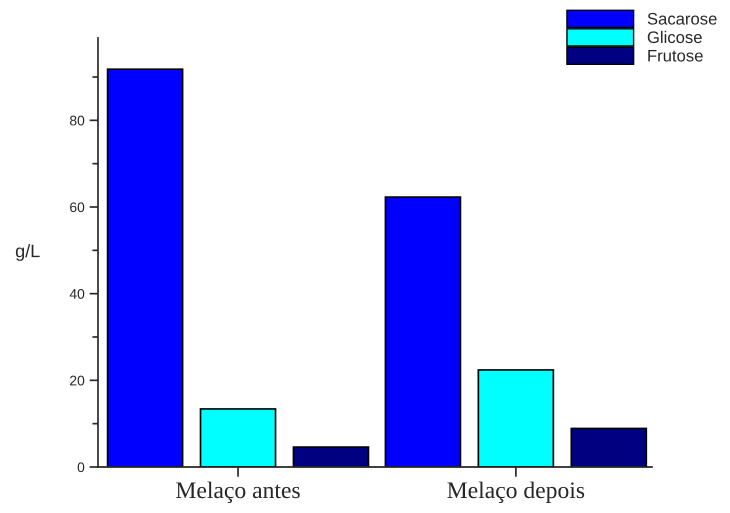 The width and height of the screenshot is (730, 513). Describe the element at coordinates (77, 381) in the screenshot. I see `y-tick-label: 20` at that location.